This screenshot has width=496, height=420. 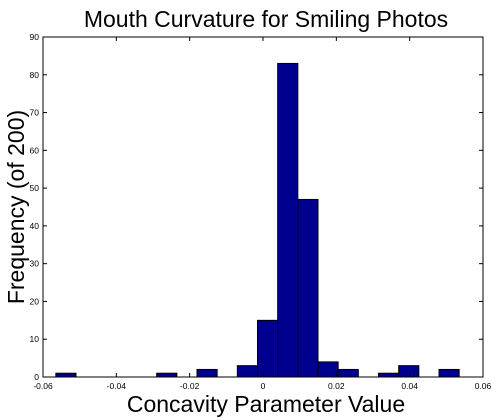 I want to click on y-tick-label: 0, so click(x=36, y=377).